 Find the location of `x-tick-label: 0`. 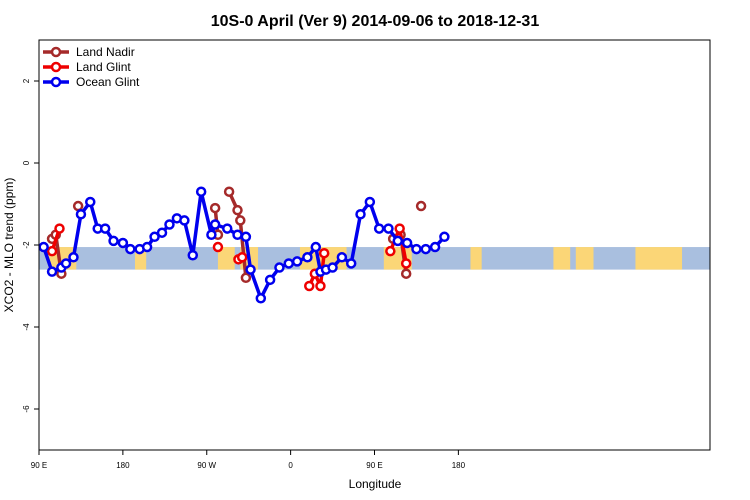

x-tick-label: 0 is located at coordinates (290, 465).